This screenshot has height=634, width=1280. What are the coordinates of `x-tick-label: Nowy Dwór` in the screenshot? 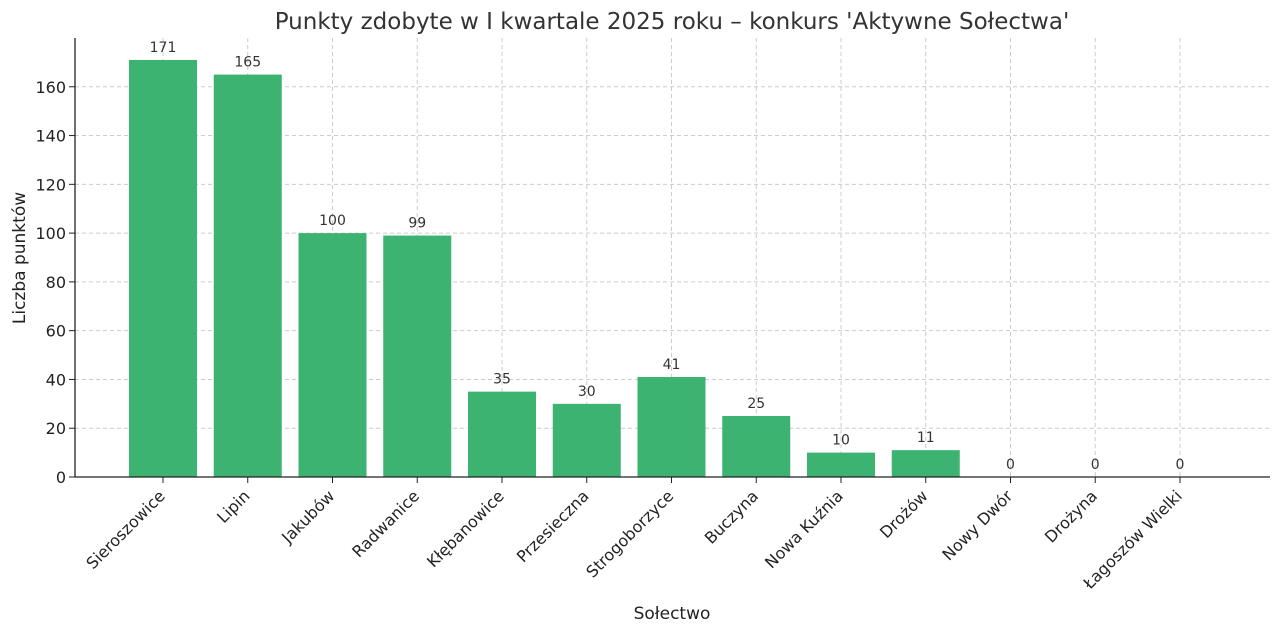 It's located at (977, 525).